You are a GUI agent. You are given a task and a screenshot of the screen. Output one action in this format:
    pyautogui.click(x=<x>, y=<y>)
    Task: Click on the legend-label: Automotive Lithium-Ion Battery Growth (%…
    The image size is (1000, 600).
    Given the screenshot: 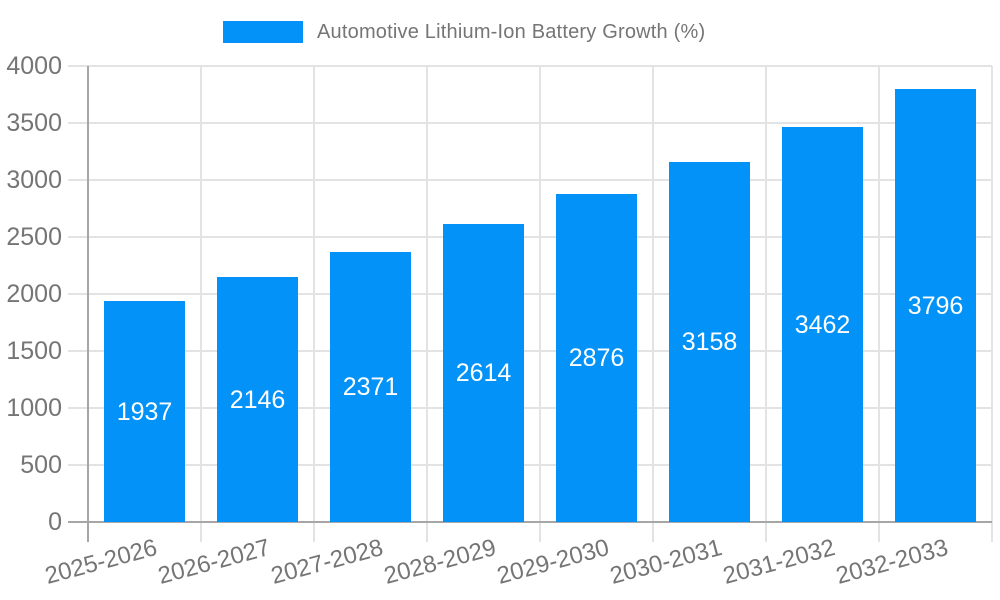 What is the action you would take?
    pyautogui.click(x=511, y=31)
    